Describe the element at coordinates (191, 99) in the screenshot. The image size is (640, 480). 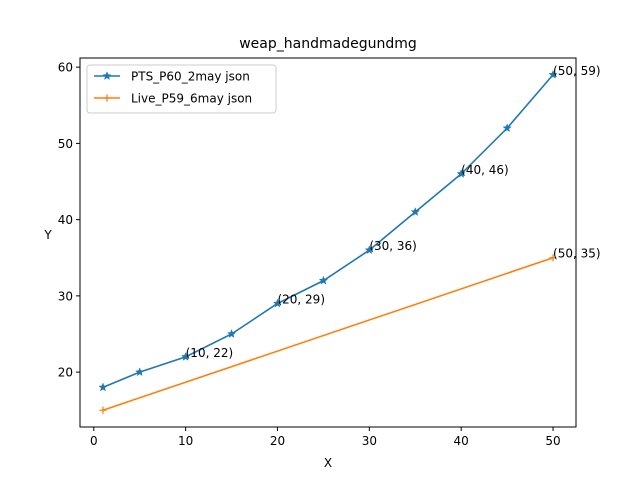
I see `legend-label-2: Live_P59_6may json` at that location.